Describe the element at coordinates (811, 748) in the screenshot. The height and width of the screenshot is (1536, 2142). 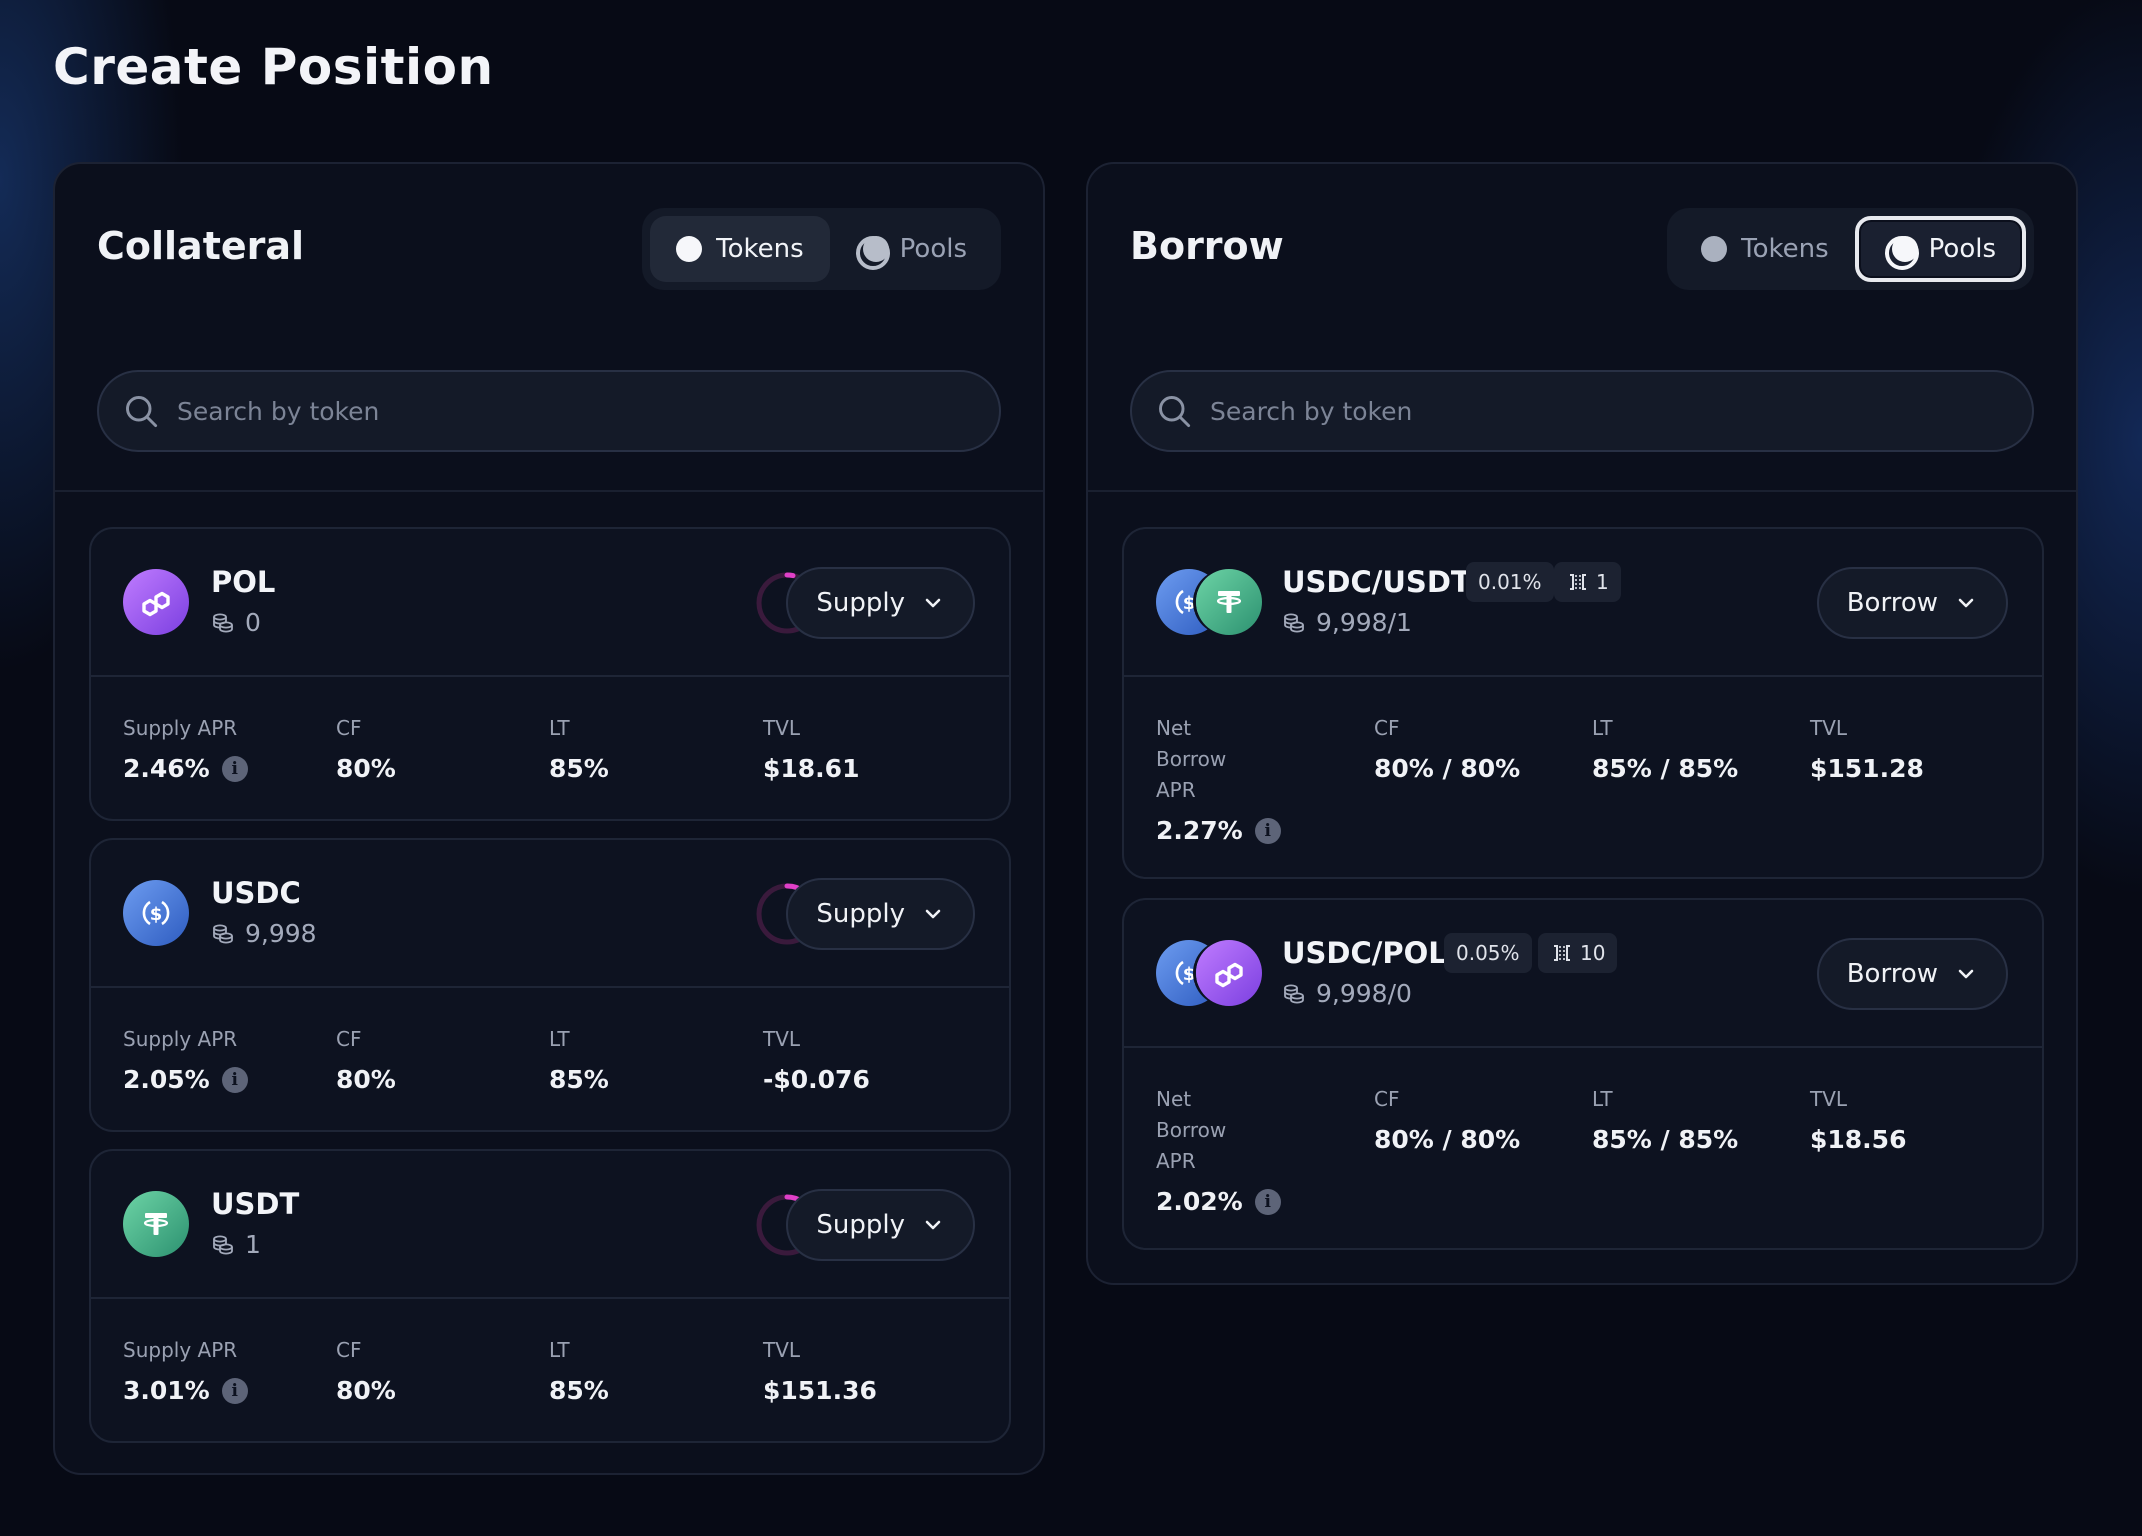
I see `tvl-stat: TVL $18.61` at that location.